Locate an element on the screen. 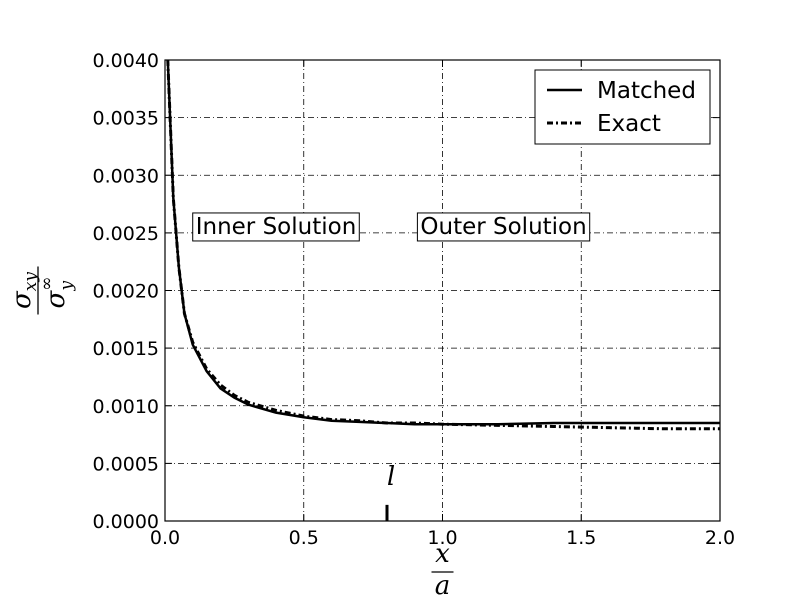 The width and height of the screenshot is (800, 600). legend: Matched Exact is located at coordinates (622, 107).